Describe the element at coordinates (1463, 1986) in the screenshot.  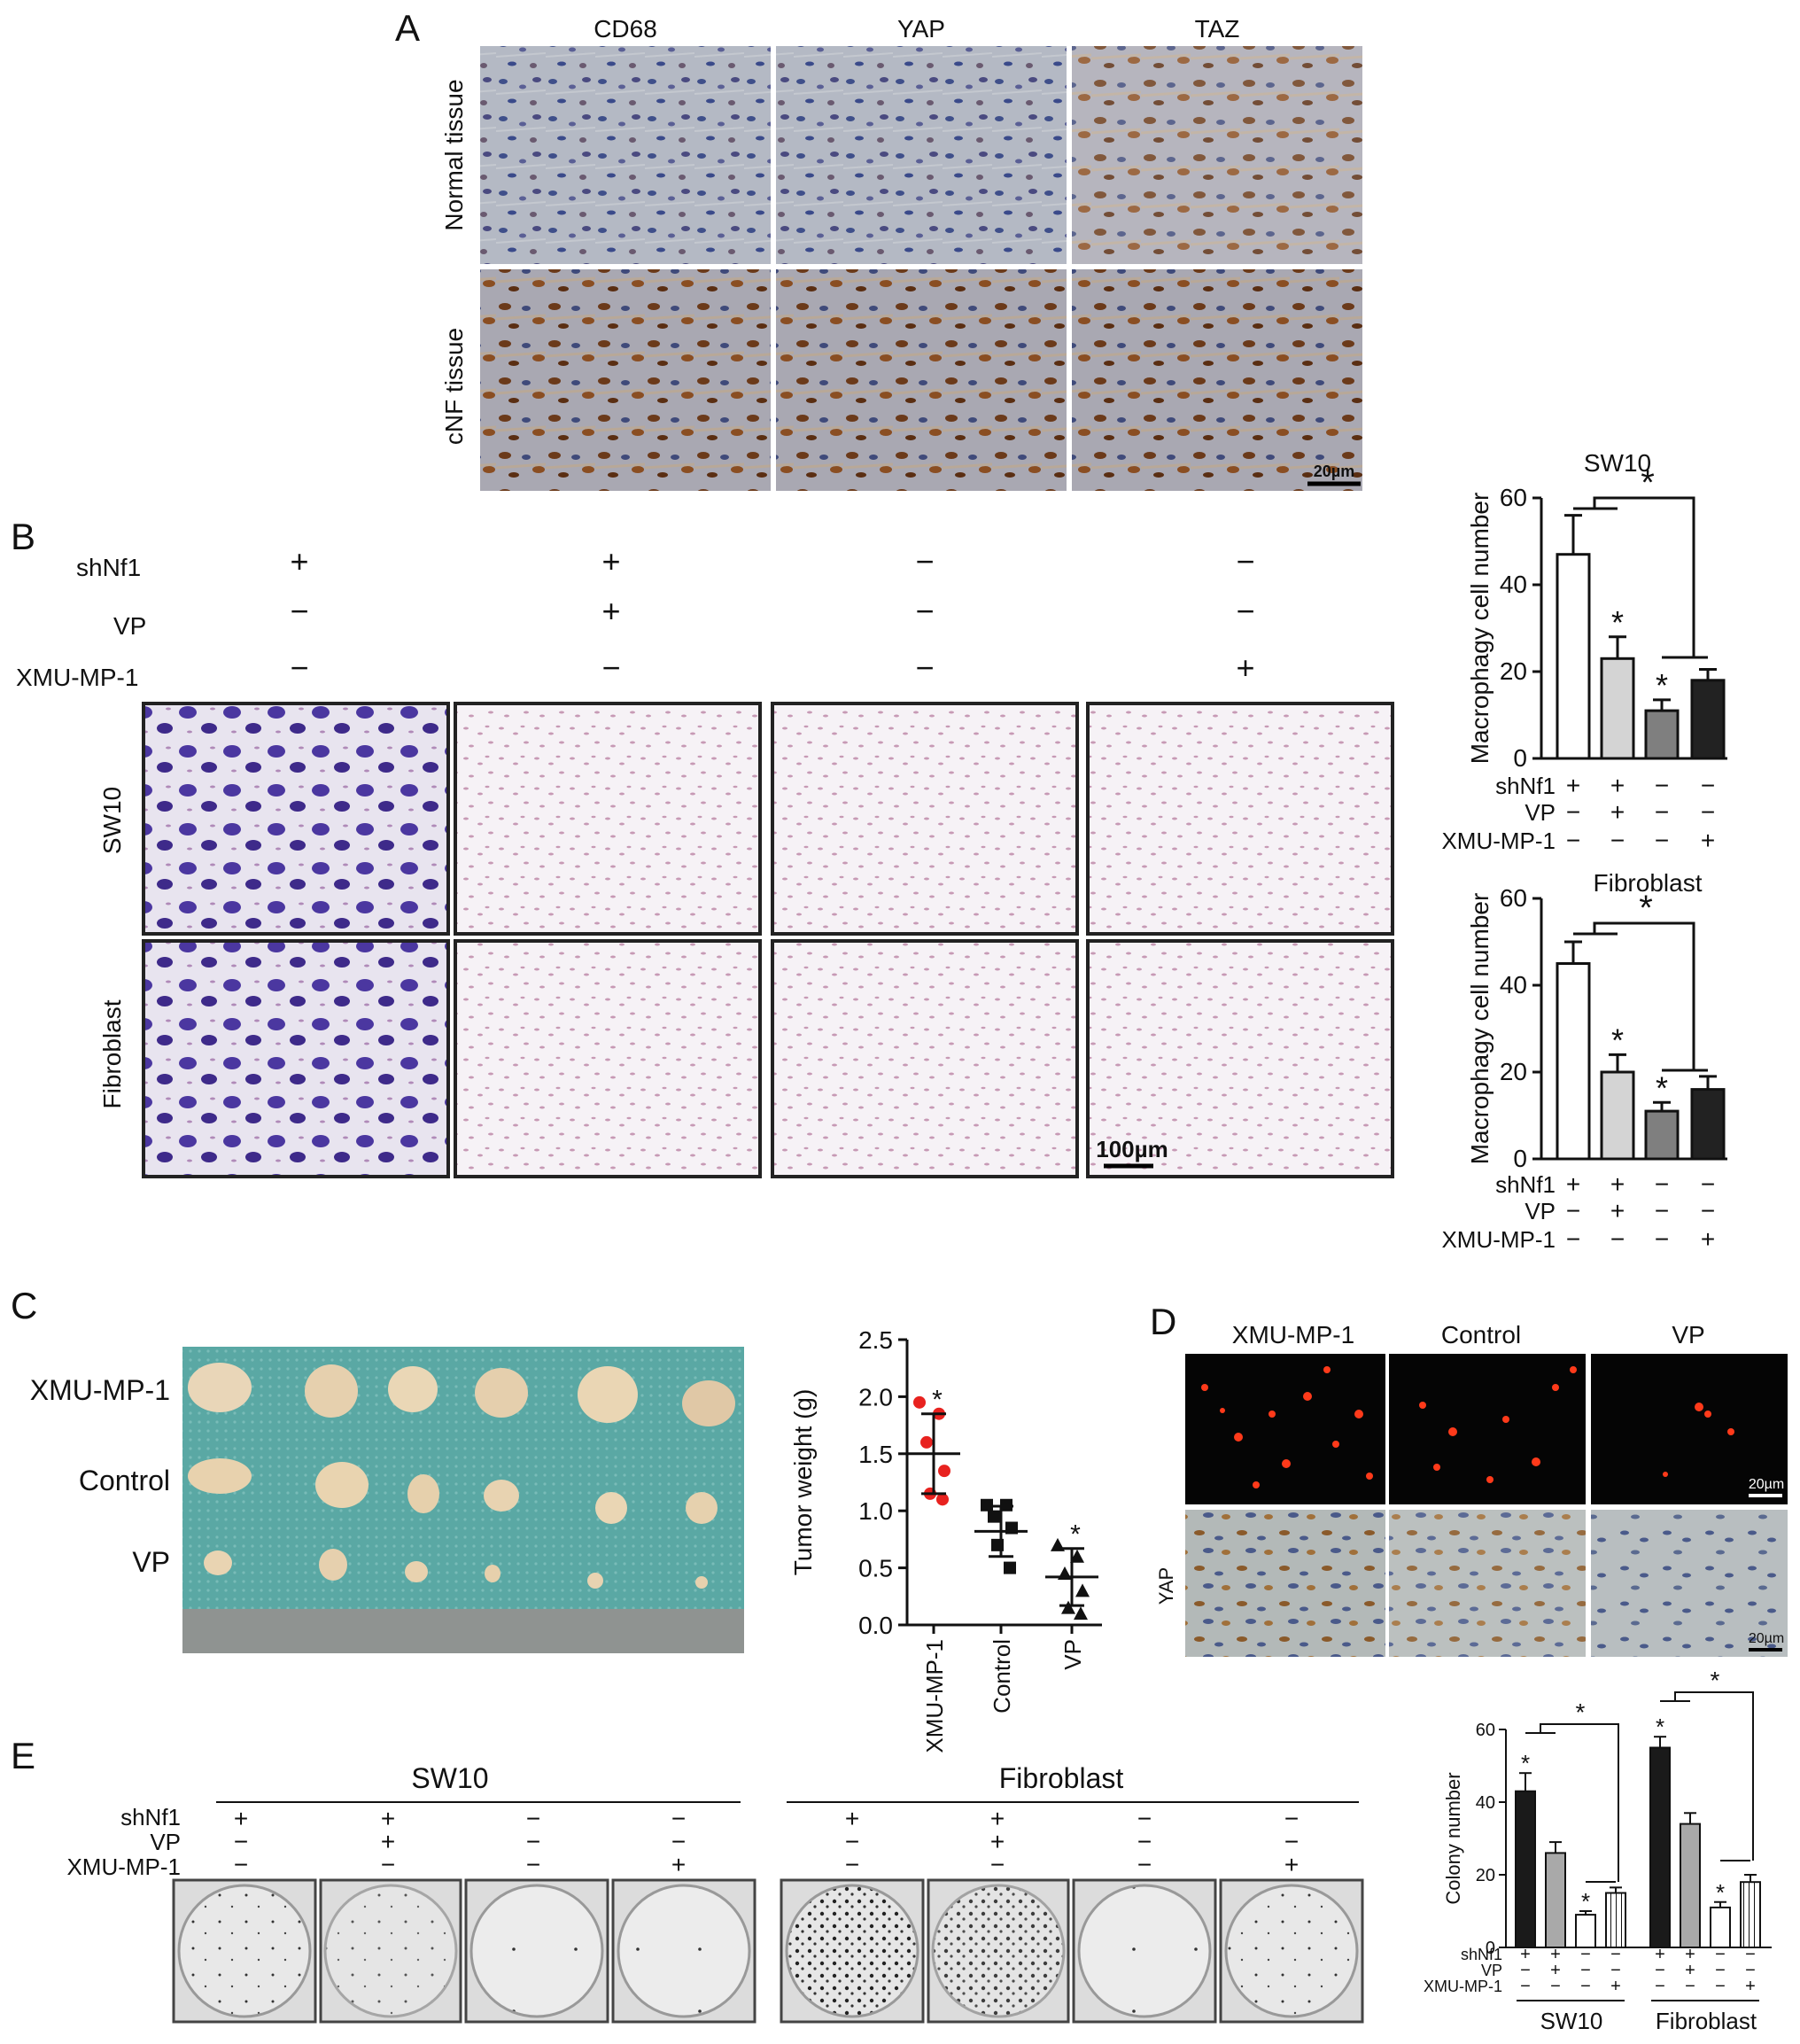
I see `condition-label: XMU-MP-1` at that location.